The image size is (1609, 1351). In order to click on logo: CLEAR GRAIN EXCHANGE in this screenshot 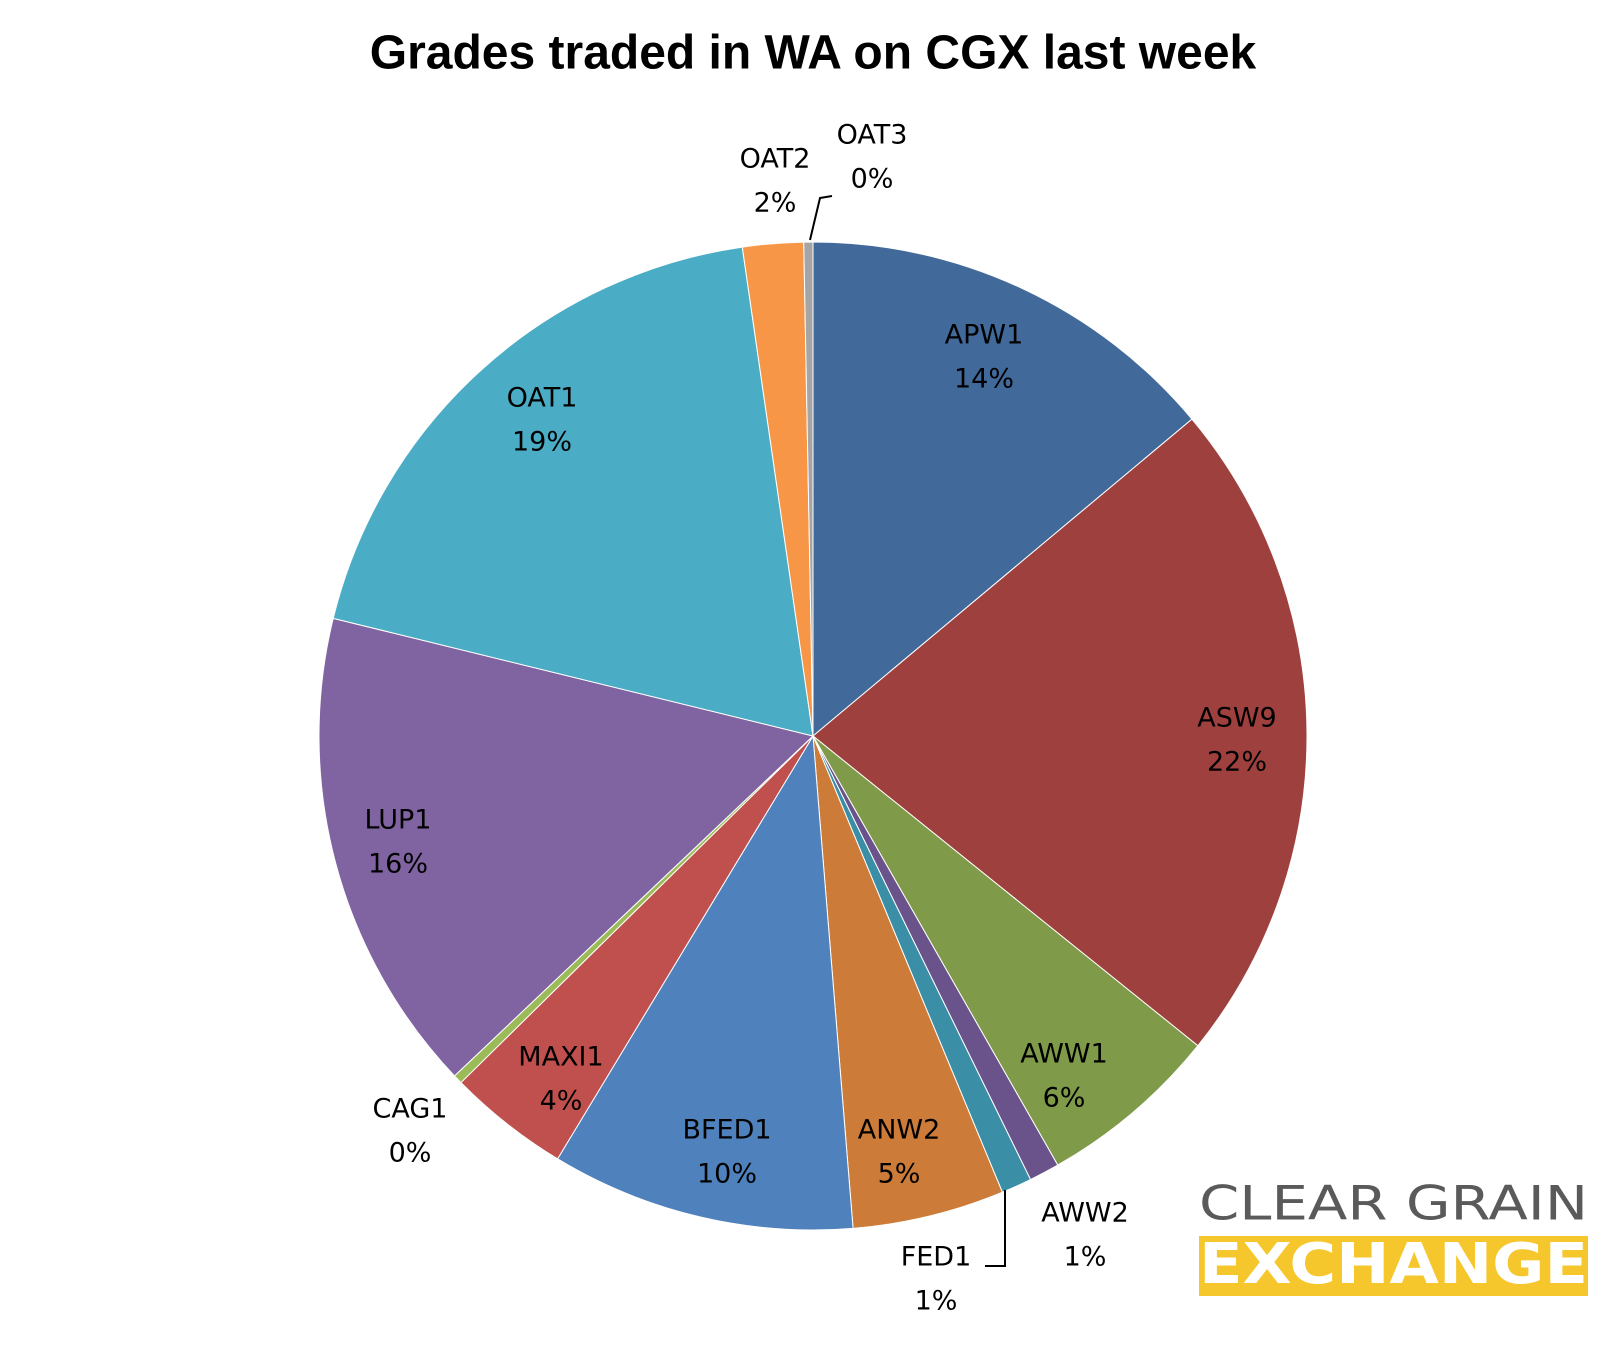, I will do `click(1393, 1237)`.